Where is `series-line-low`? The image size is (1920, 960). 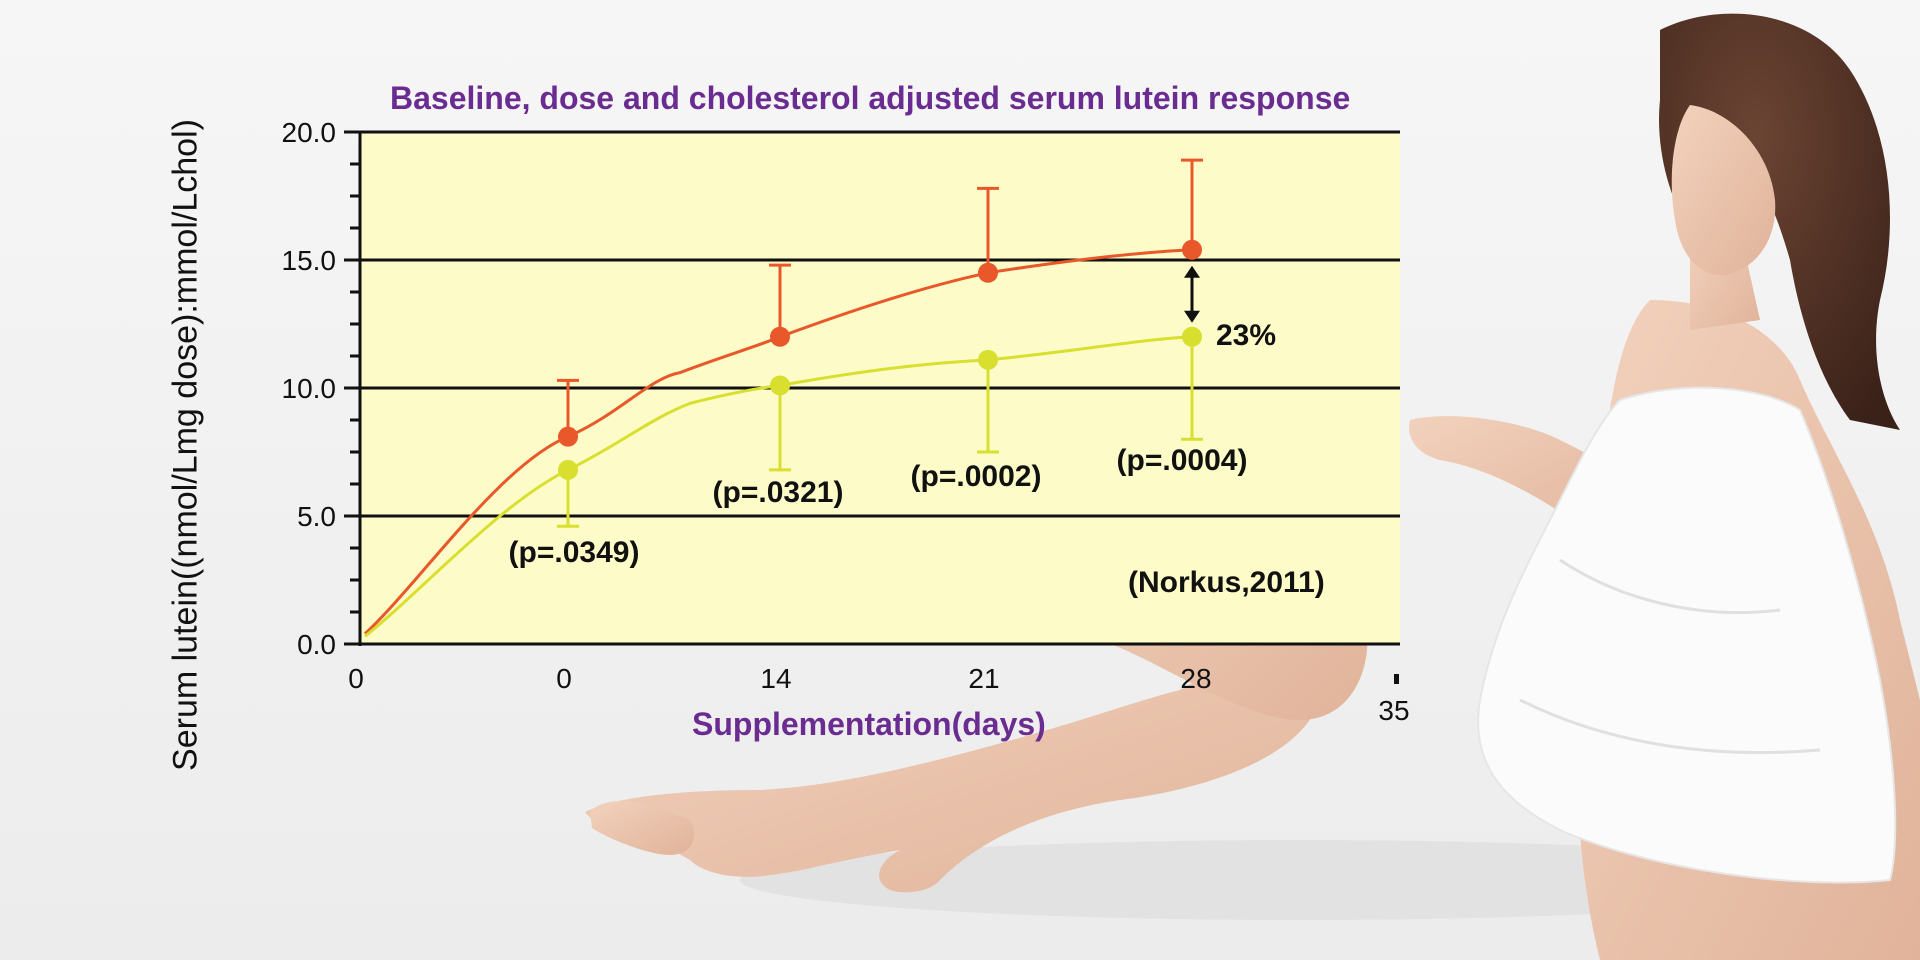 series-line-low is located at coordinates (778, 486).